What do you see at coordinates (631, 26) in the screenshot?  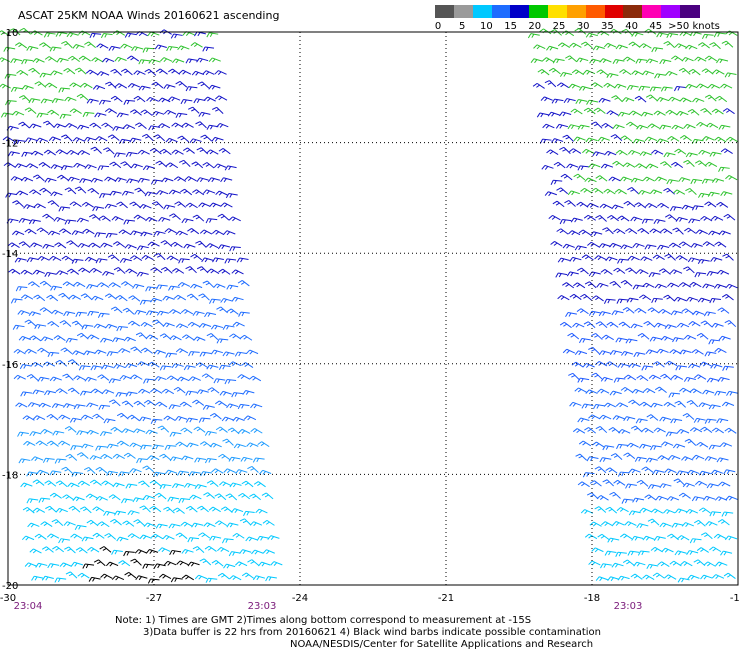 I see `scale-label: 40` at bounding box center [631, 26].